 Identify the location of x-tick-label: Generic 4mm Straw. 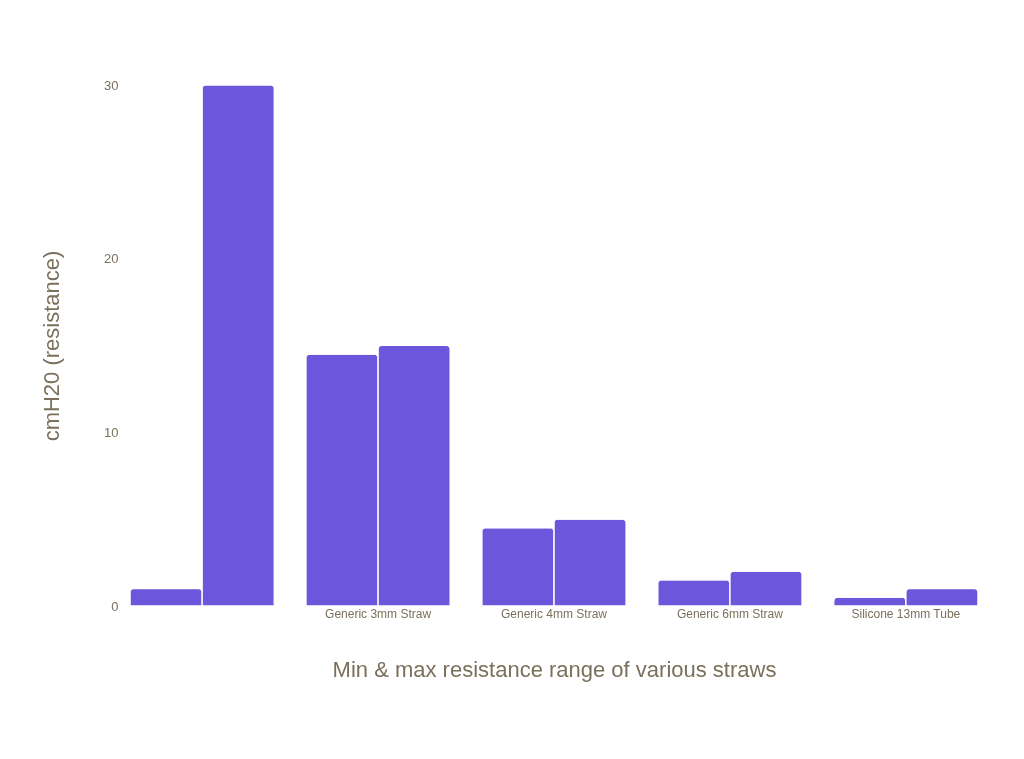
(554, 613).